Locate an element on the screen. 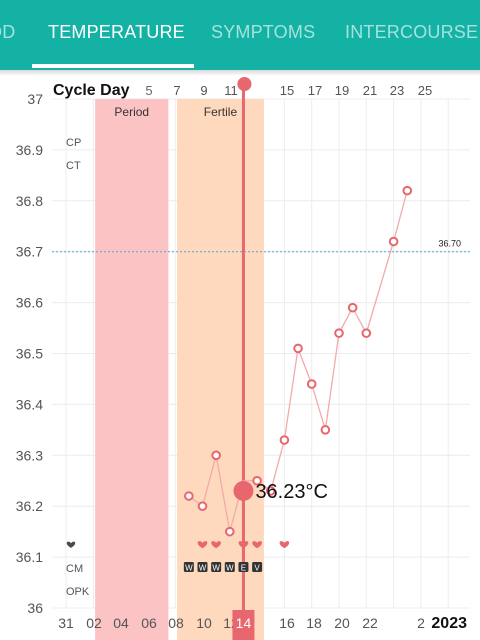  y-tick-label: 36.6 is located at coordinates (29, 303).